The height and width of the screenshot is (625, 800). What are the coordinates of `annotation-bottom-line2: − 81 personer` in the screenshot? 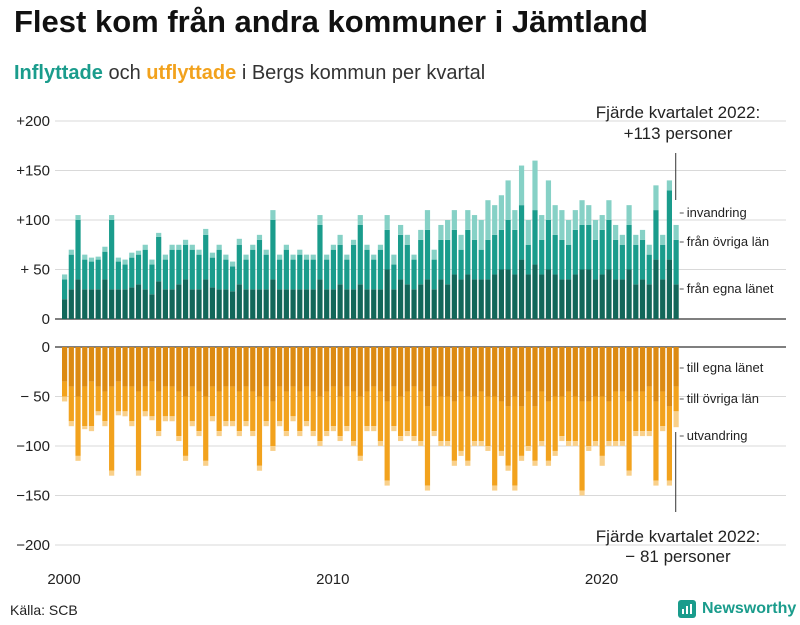 It's located at (678, 556).